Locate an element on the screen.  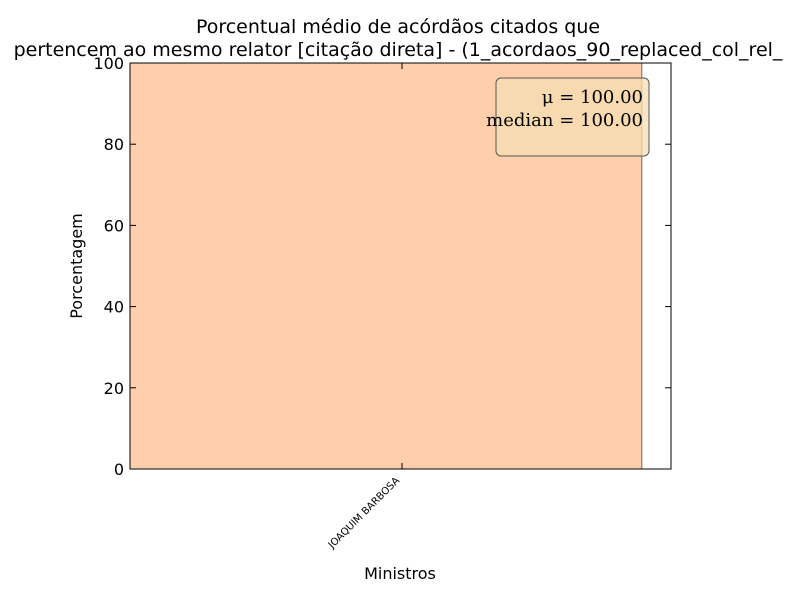
chart-title-line-1: Porcentual médio de acórdãos citados que is located at coordinates (398, 27).